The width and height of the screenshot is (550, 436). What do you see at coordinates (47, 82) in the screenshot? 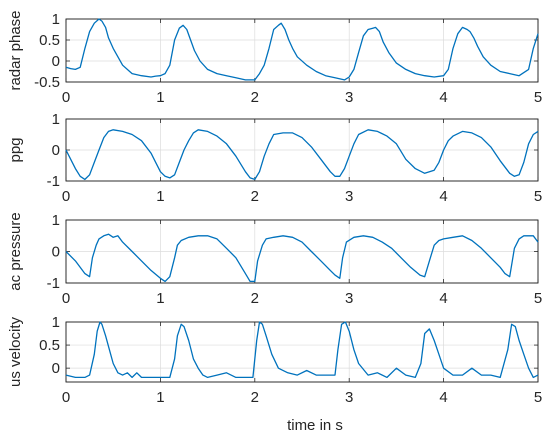
I see `y-tick-label: -0.5` at bounding box center [47, 82].